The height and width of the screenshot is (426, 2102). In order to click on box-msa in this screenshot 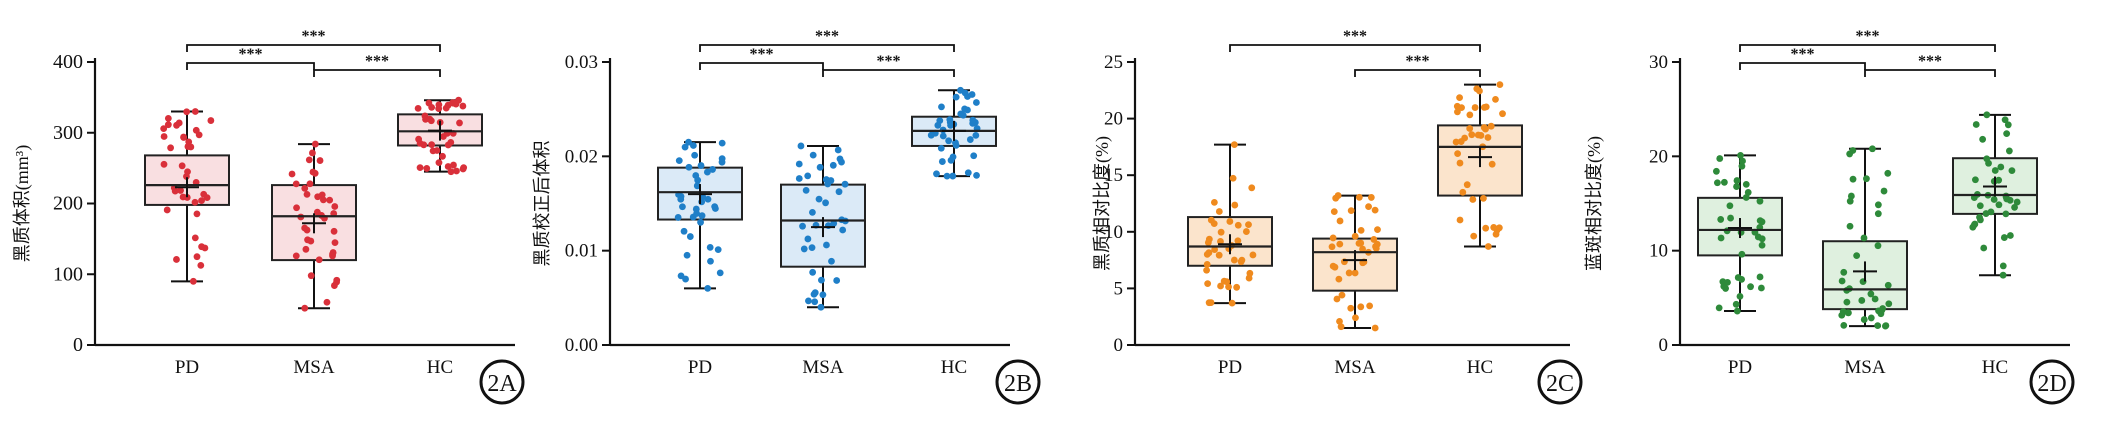, I will do `click(314, 223)`.